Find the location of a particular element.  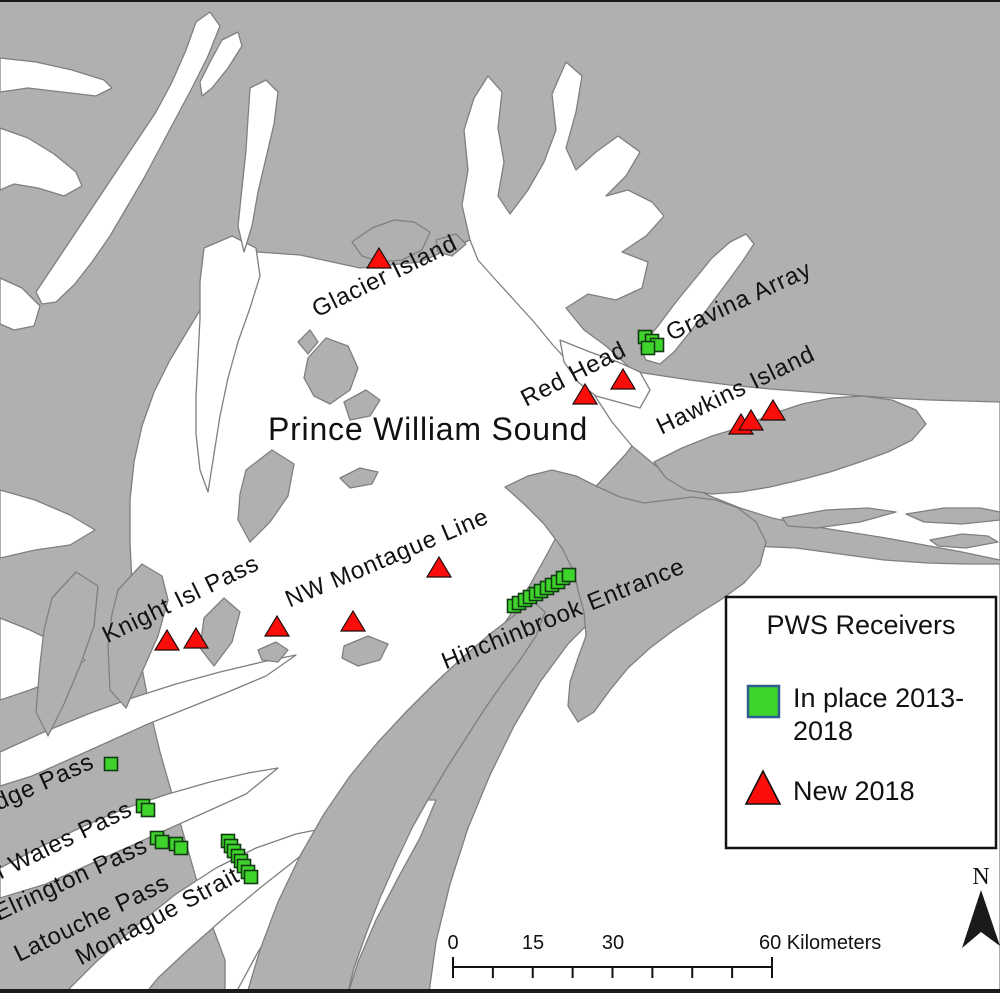

island-knight is located at coordinates (138, 636).